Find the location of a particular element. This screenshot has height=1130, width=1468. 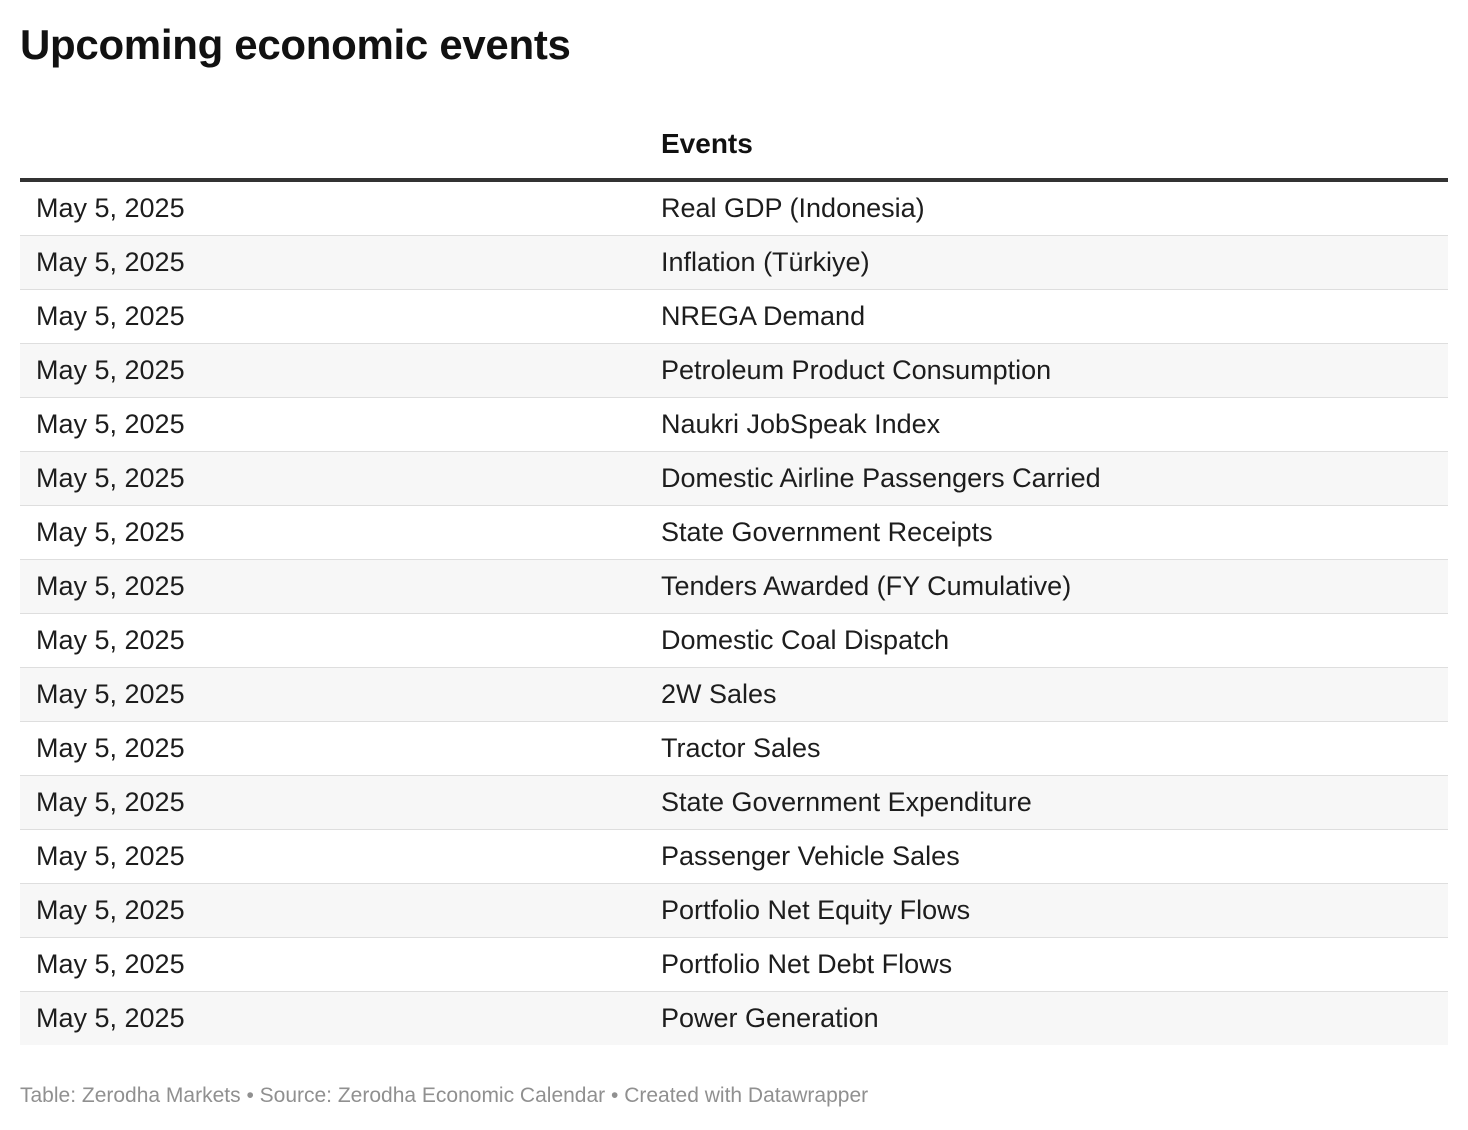

table-row: May 5, 2025 2W Sales is located at coordinates (734, 694).